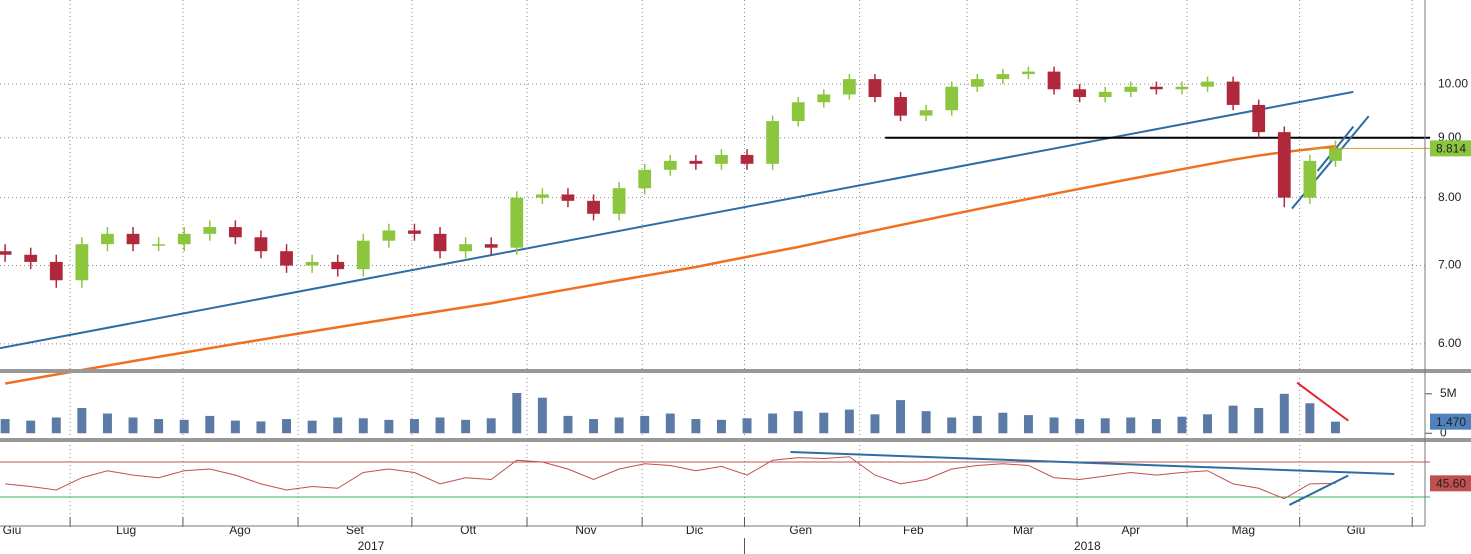 The height and width of the screenshot is (554, 1471). I want to click on x-tick-label: Mar, so click(1023, 530).